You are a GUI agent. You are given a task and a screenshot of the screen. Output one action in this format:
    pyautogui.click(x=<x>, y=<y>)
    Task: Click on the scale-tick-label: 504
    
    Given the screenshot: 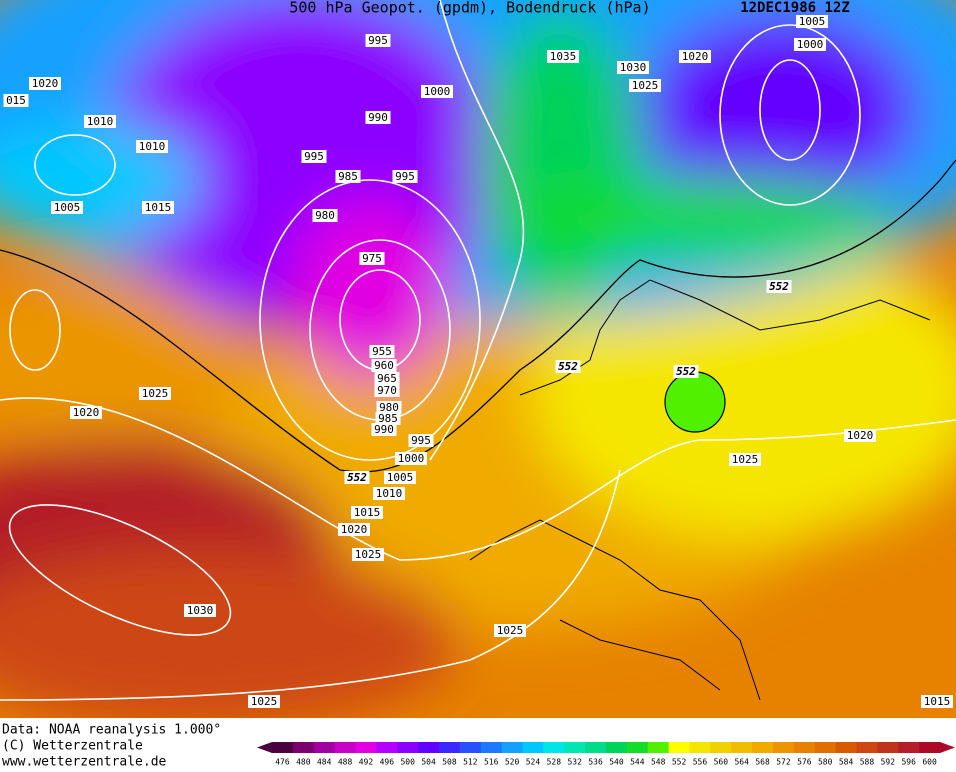 What is the action you would take?
    pyautogui.click(x=428, y=762)
    